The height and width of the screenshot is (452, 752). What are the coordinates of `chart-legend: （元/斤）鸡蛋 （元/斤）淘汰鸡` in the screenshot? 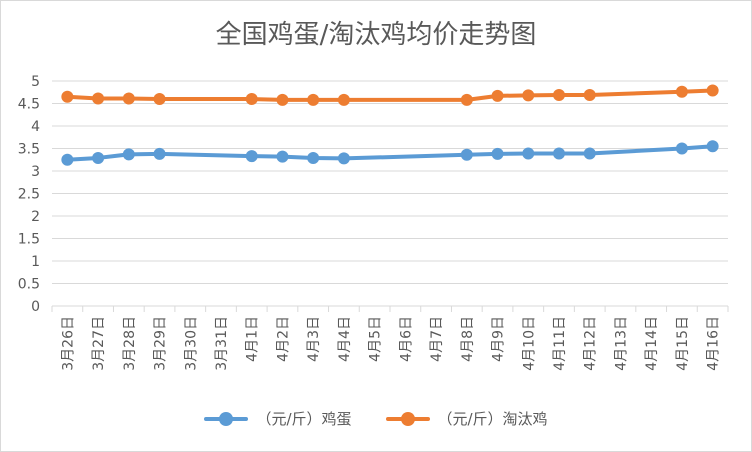 It's located at (376, 418).